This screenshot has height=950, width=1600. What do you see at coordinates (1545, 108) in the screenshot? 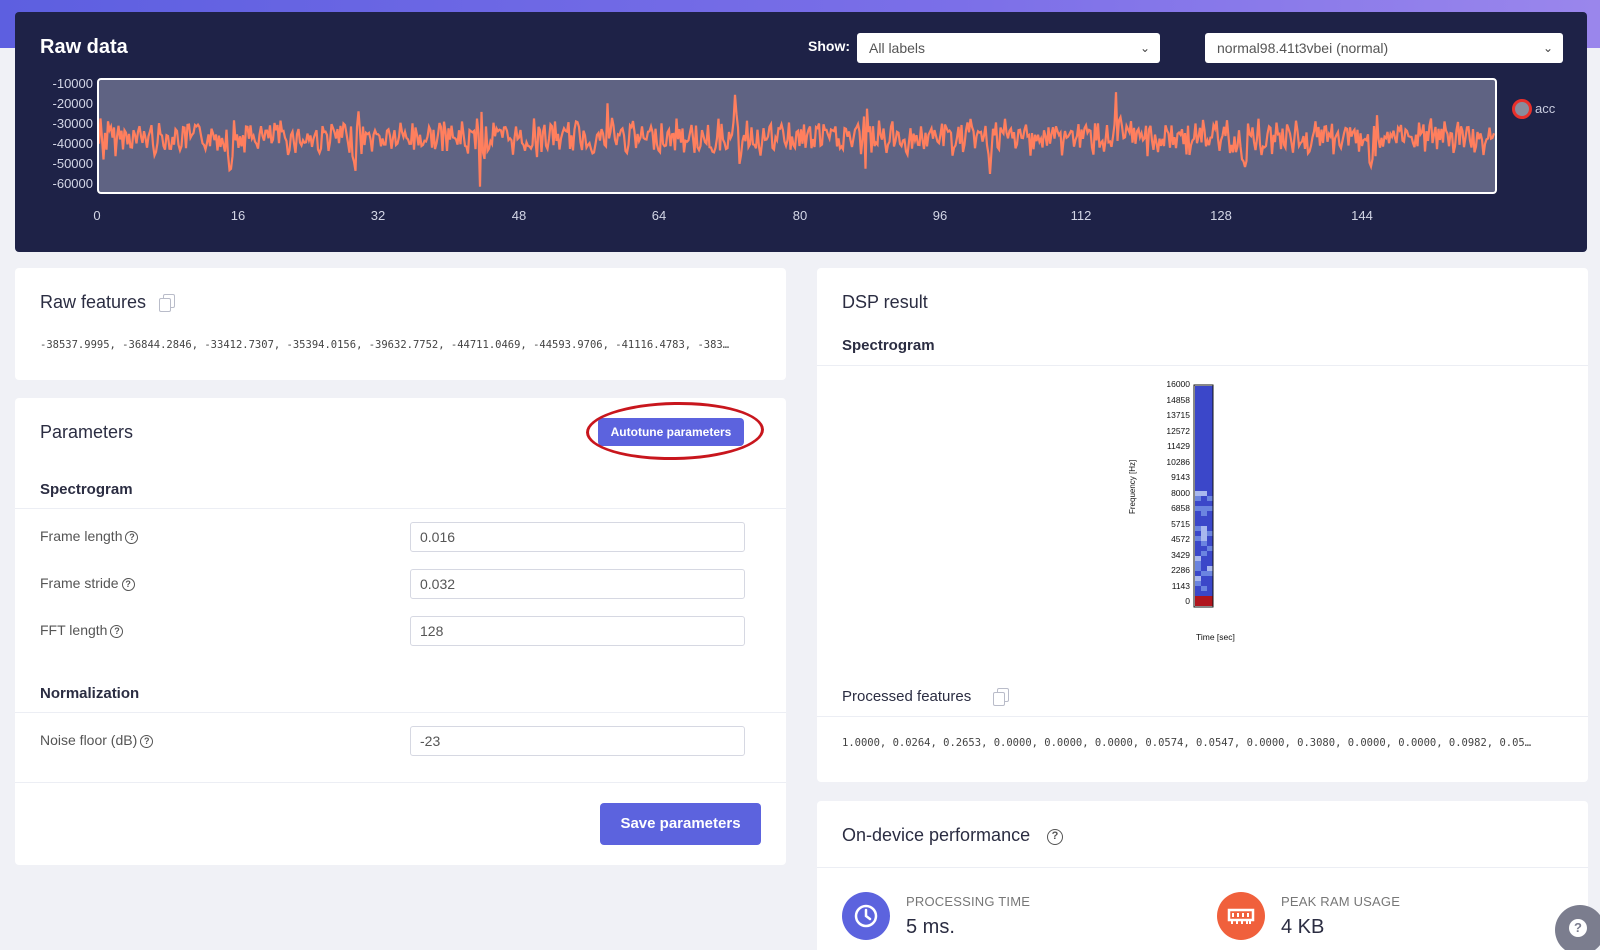
I see `legend-label: acc` at bounding box center [1545, 108].